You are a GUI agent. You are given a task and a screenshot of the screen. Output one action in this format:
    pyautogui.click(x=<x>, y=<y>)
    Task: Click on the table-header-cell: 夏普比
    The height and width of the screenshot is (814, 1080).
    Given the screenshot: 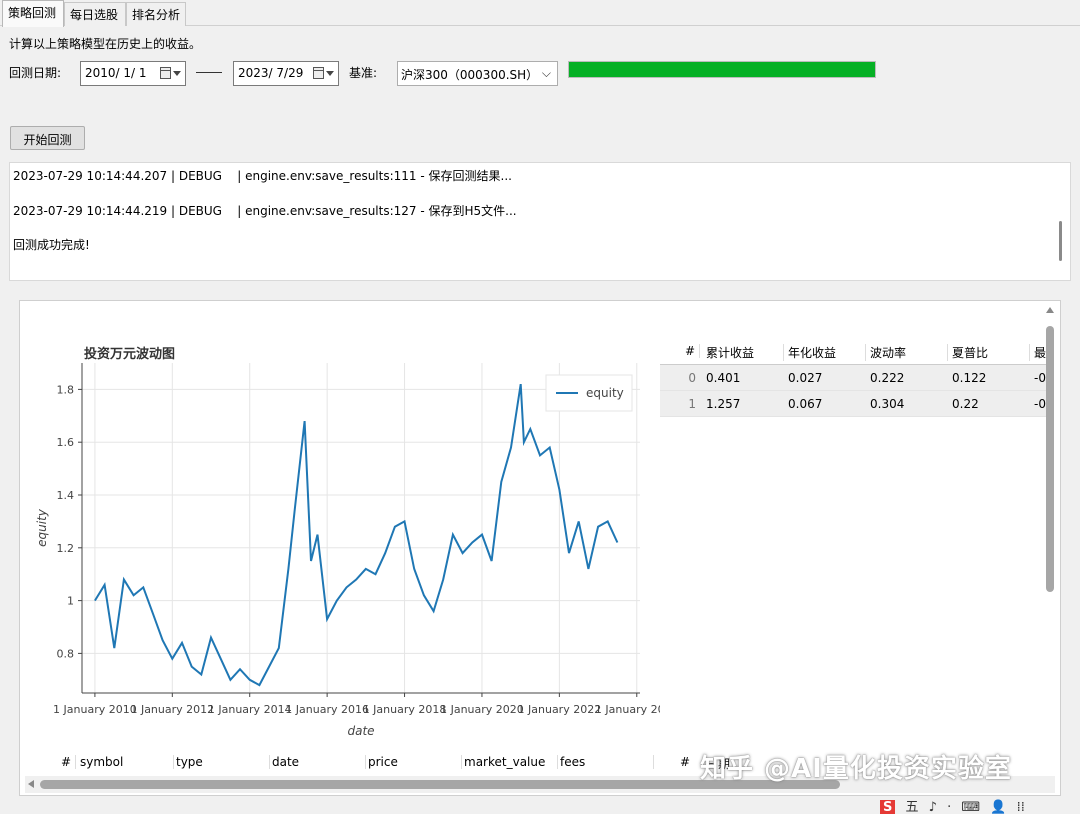 What is the action you would take?
    pyautogui.click(x=989, y=352)
    